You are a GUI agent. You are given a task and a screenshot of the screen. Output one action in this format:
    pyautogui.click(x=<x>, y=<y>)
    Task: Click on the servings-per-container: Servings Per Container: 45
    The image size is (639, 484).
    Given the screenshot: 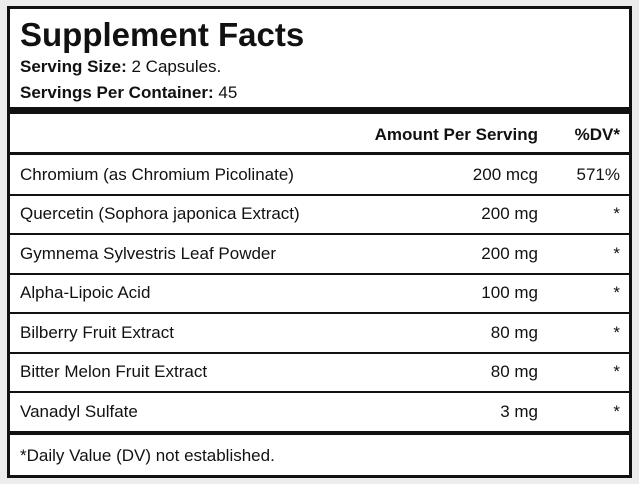 What is the action you would take?
    pyautogui.click(x=128, y=93)
    